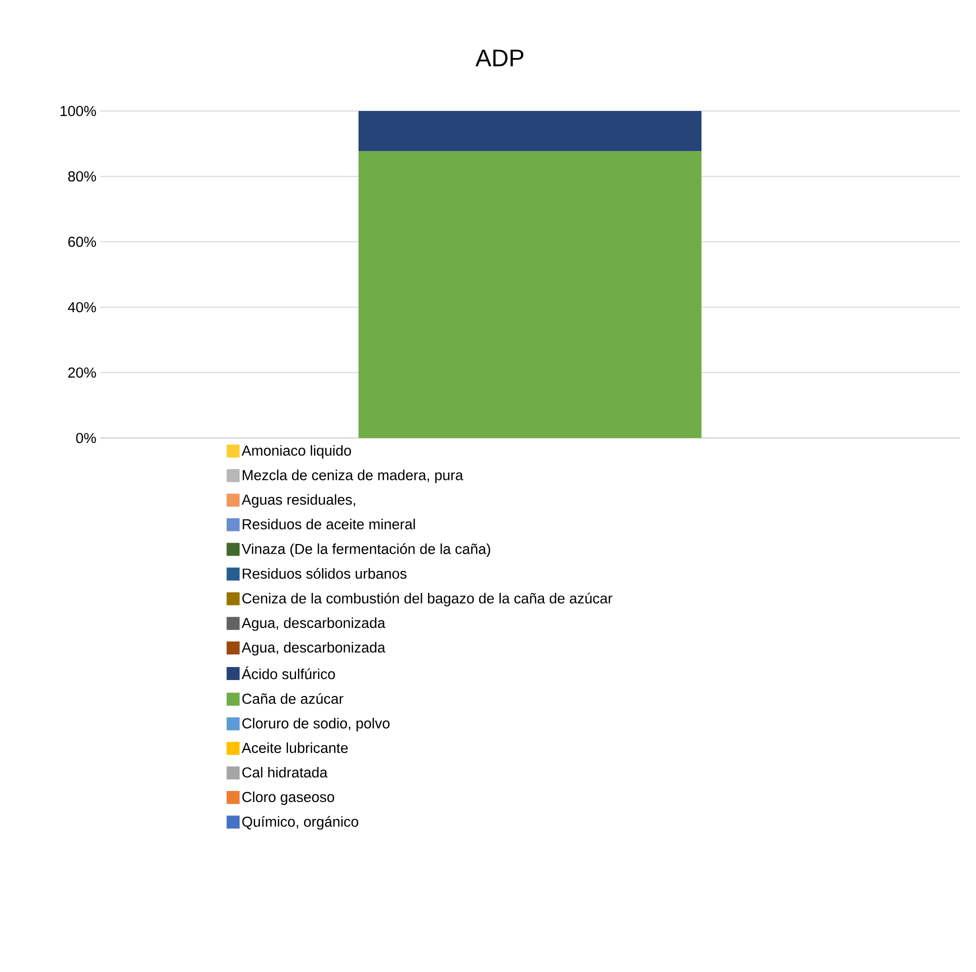  I want to click on legend-label: Aguas residuales,, so click(299, 501).